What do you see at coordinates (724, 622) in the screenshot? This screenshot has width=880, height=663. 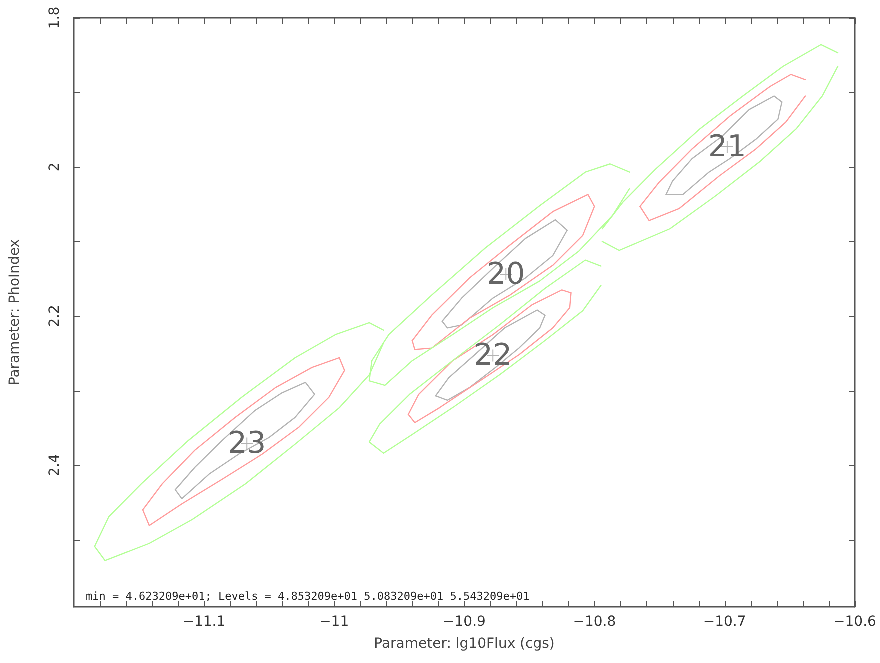 I see `x-tick-label: −10.7` at bounding box center [724, 622].